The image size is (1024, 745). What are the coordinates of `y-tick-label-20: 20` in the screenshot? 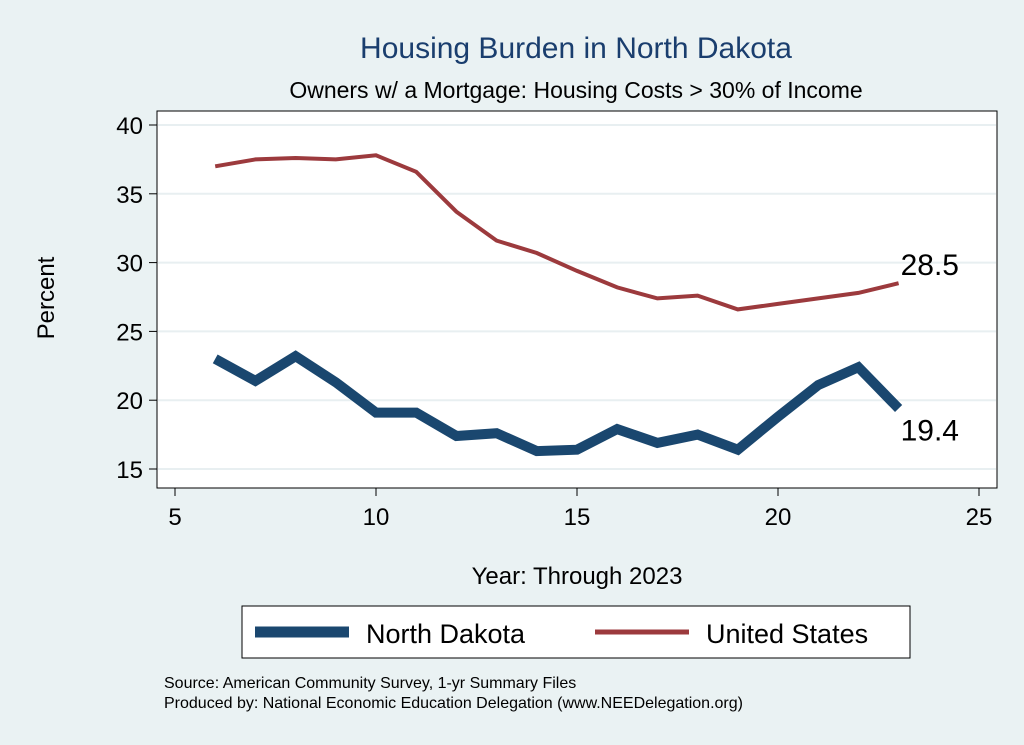 It's located at (129, 401).